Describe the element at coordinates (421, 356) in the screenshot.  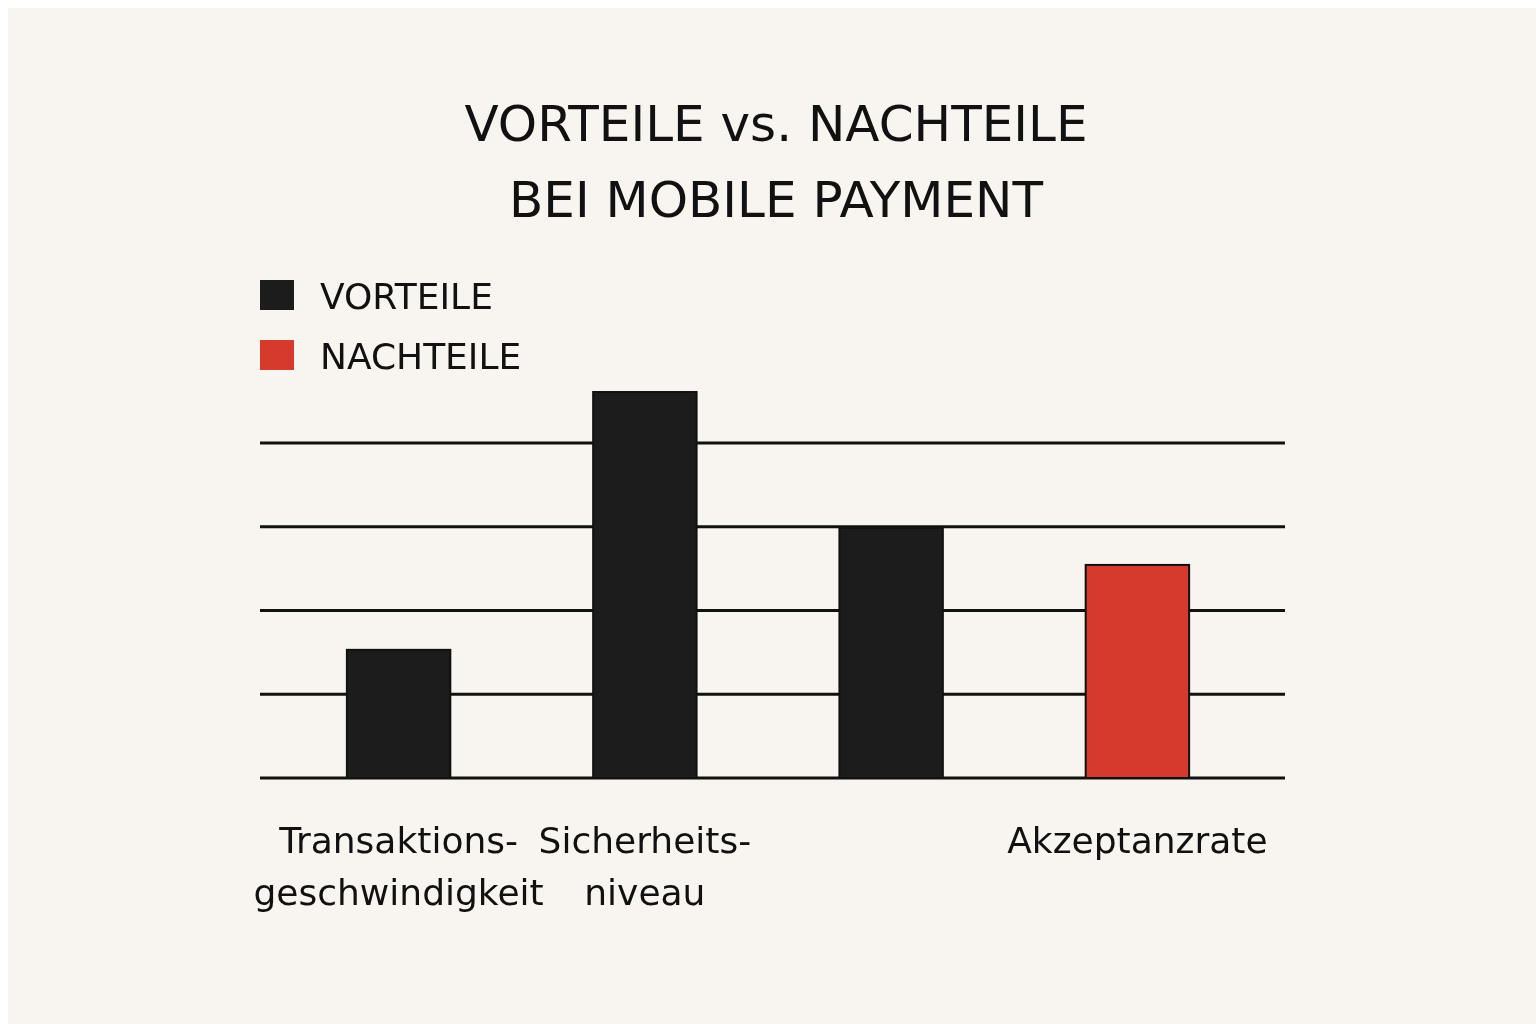
I see `legend-label: NACHTEILE` at that location.